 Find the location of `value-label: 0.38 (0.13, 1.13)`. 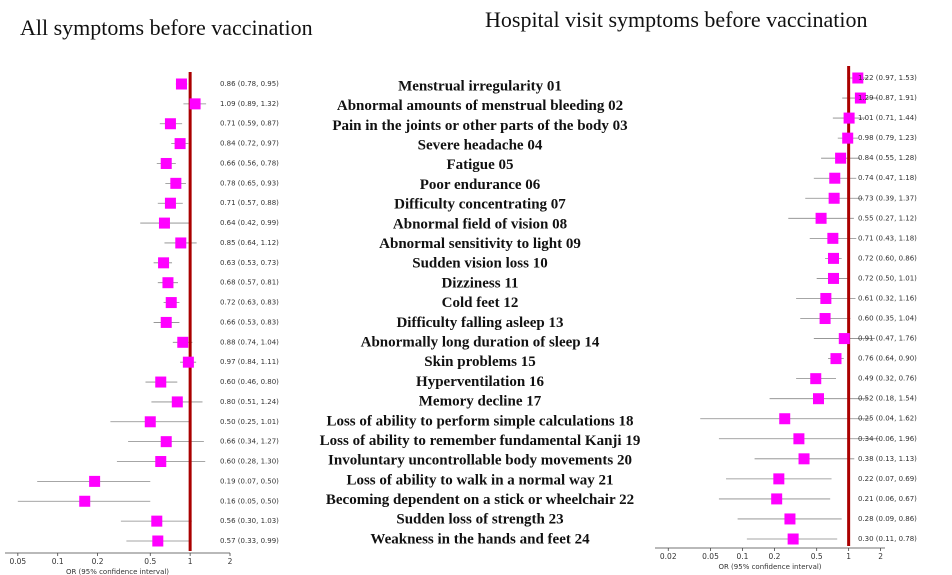

value-label: 0.38 (0.13, 1.13) is located at coordinates (887, 459).